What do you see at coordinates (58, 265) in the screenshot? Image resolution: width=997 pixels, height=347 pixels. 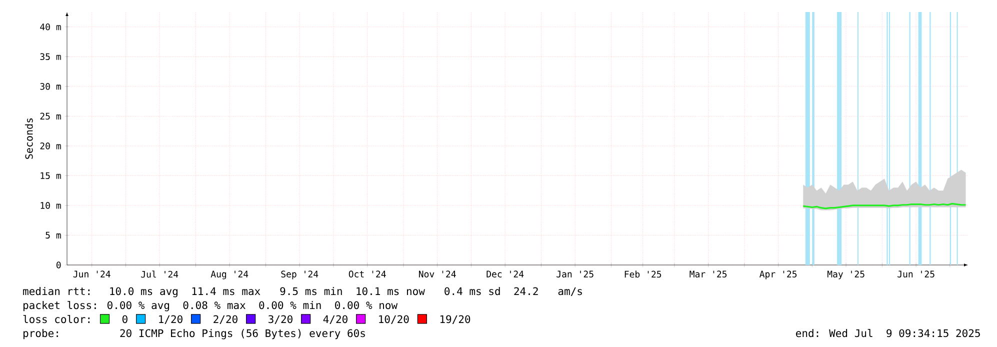 I see `y-tick-label: 0` at bounding box center [58, 265].